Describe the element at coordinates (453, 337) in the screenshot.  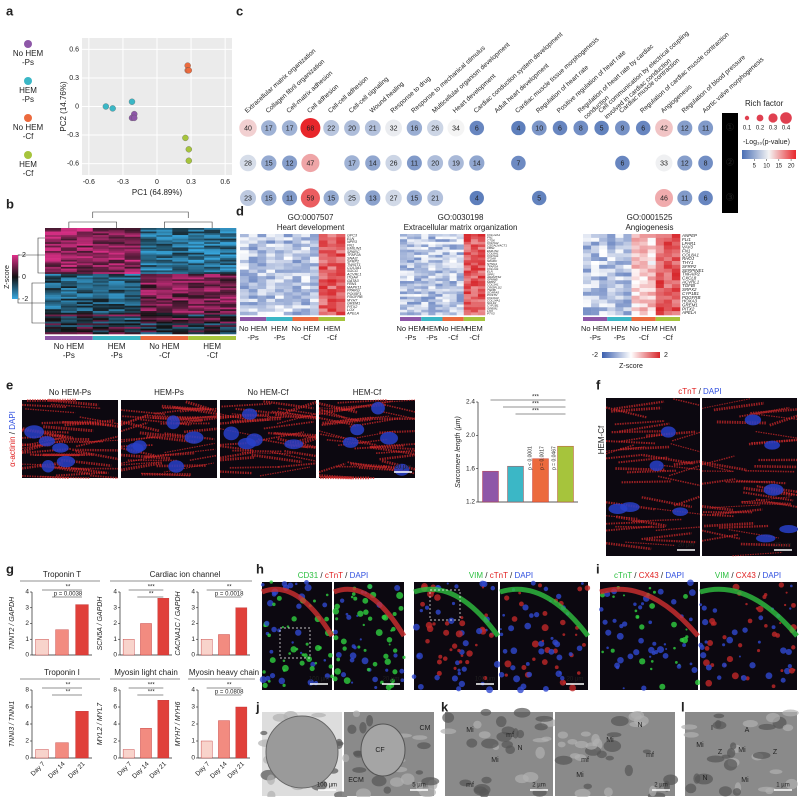
I see `group-label: -Cf` at that location.